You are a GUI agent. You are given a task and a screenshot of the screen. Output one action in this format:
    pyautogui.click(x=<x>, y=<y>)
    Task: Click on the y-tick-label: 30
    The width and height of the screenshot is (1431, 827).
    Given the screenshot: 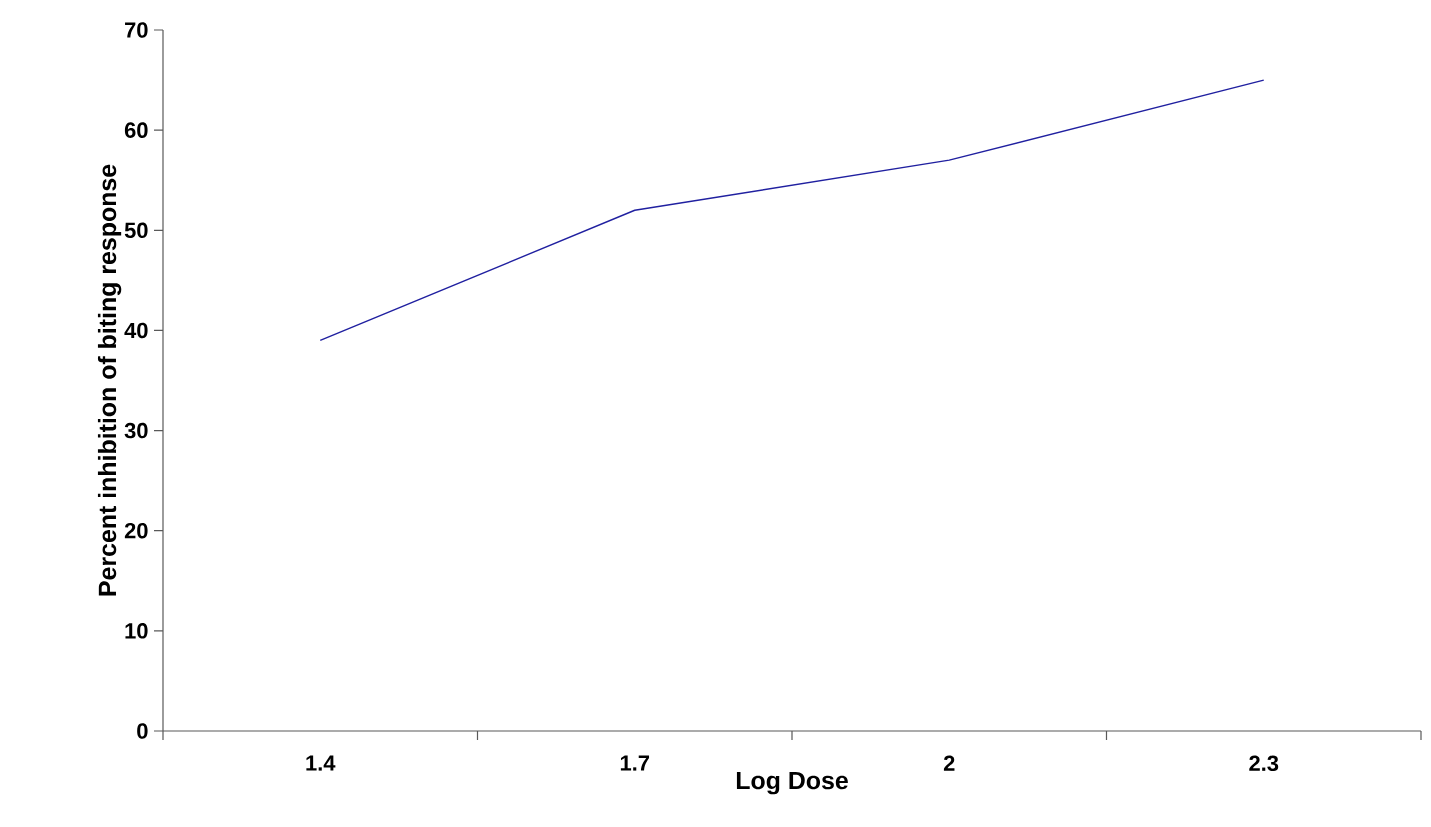 What is the action you would take?
    pyautogui.click(x=136, y=430)
    